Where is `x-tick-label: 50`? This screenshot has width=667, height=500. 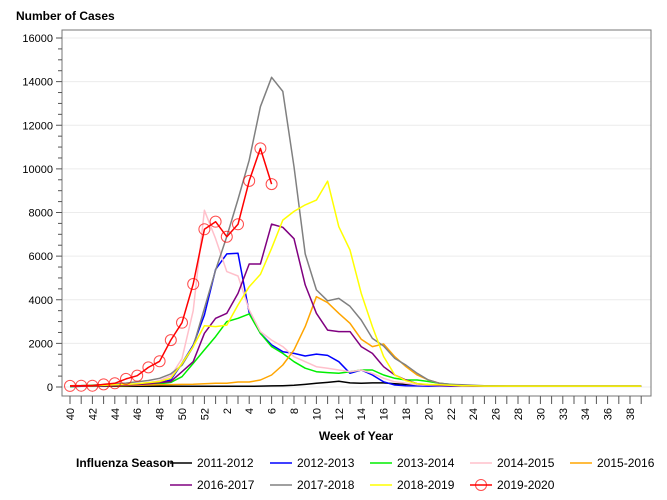
x-tick-label: 50 is located at coordinates (183, 414).